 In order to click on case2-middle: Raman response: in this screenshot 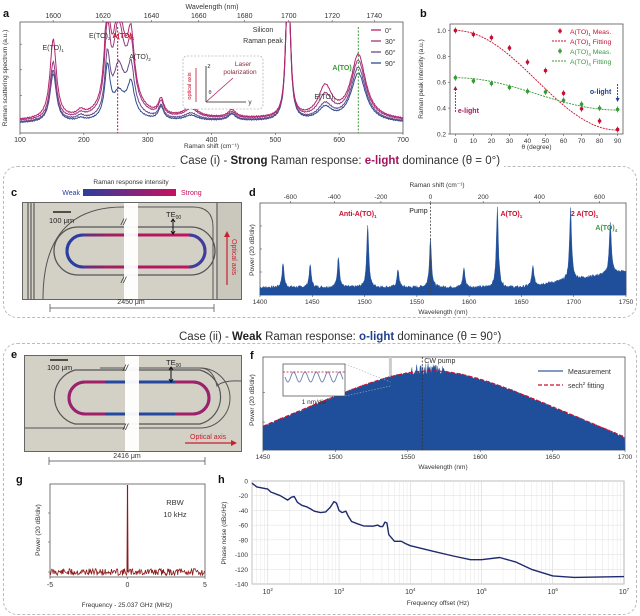, I will do `click(310, 337)`.